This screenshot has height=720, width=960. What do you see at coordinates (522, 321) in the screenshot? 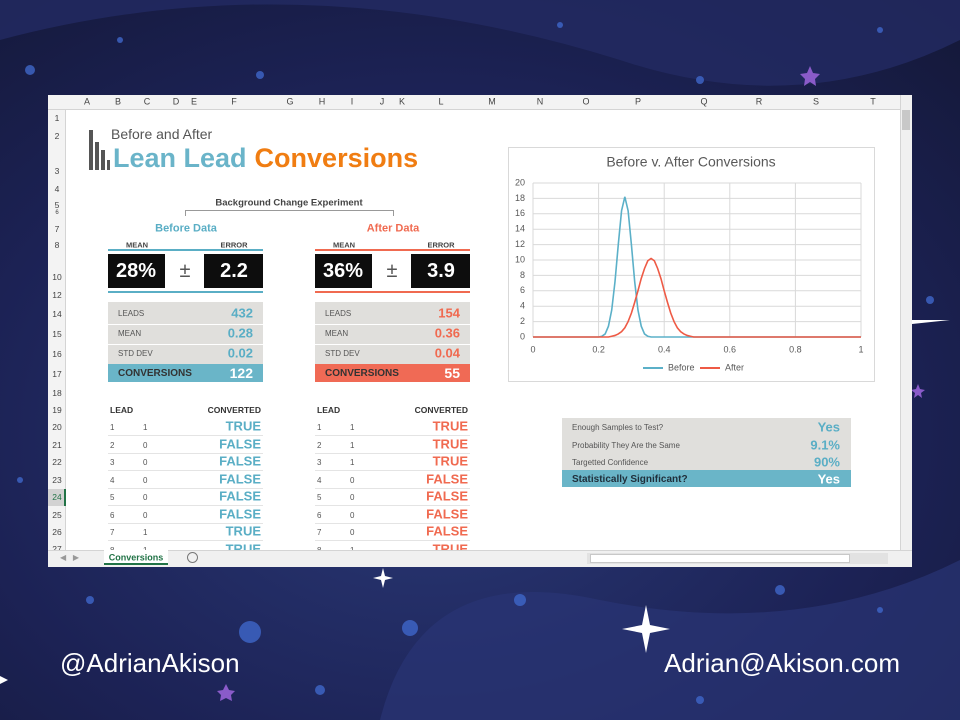
I see `y-tick-label: 2` at bounding box center [522, 321].